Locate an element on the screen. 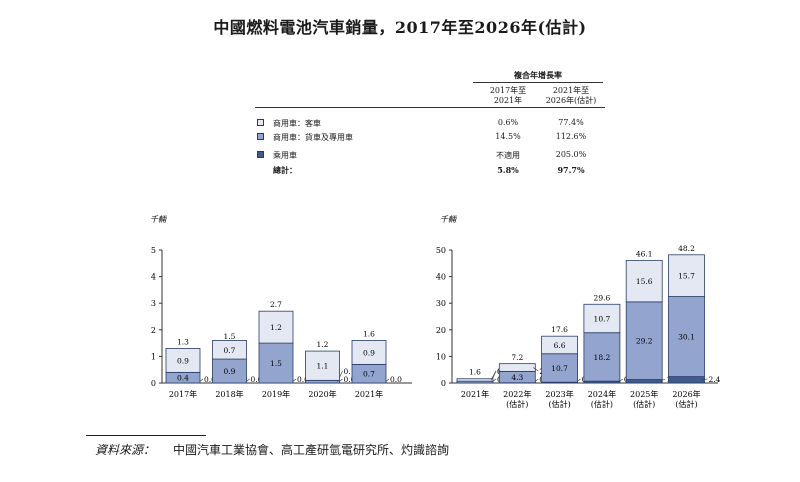  data-label: 10.7 is located at coordinates (559, 368).